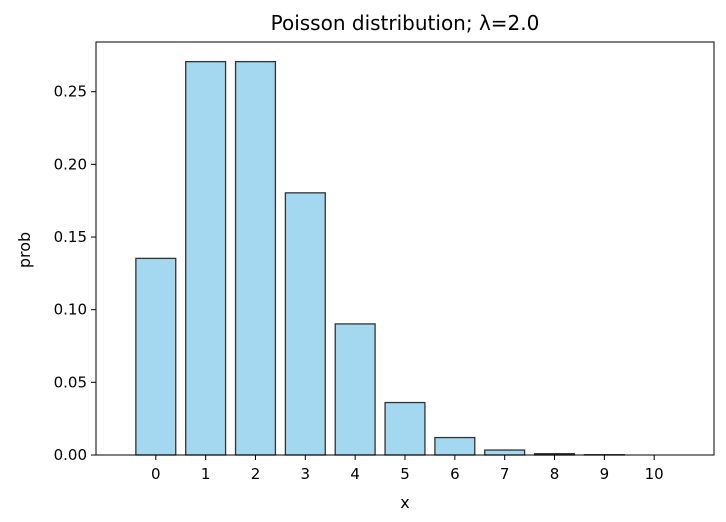 The height and width of the screenshot is (522, 726). What do you see at coordinates (70, 382) in the screenshot?
I see `y-tick-label: 0.05` at bounding box center [70, 382].